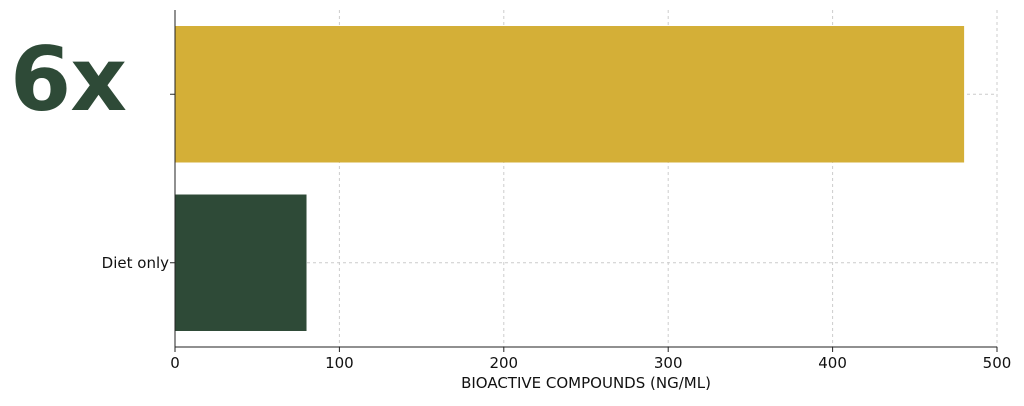  Describe the element at coordinates (586, 383) in the screenshot. I see `x-axis-label: BIOACTIVE COMPOUNDS (NG/ML)` at that location.